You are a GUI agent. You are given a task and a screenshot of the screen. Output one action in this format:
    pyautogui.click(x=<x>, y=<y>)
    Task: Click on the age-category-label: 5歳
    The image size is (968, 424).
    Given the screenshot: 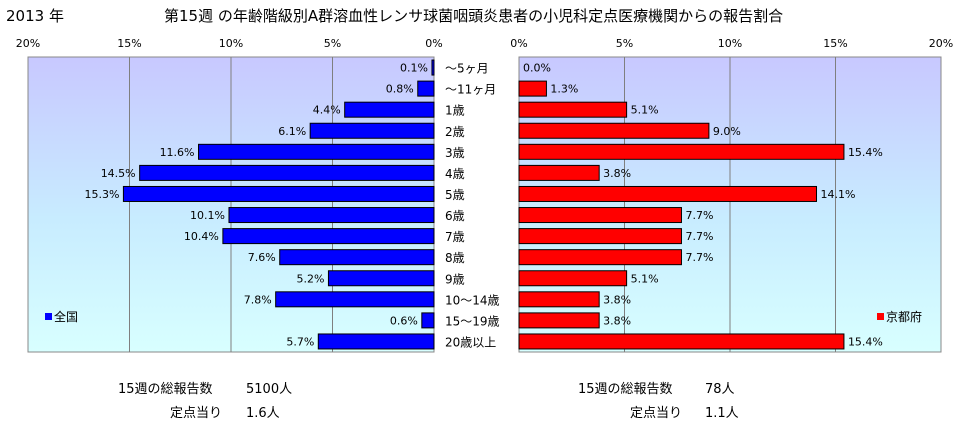 What is the action you would take?
    pyautogui.click(x=455, y=195)
    